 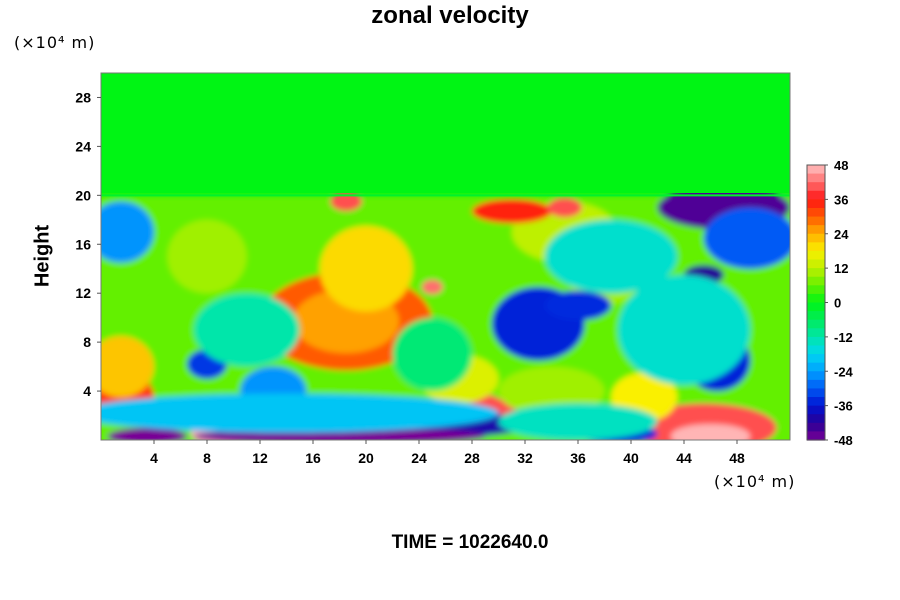 What do you see at coordinates (55, 42) in the screenshot?
I see `y-axis-unit: (×10⁴ m)` at bounding box center [55, 42].